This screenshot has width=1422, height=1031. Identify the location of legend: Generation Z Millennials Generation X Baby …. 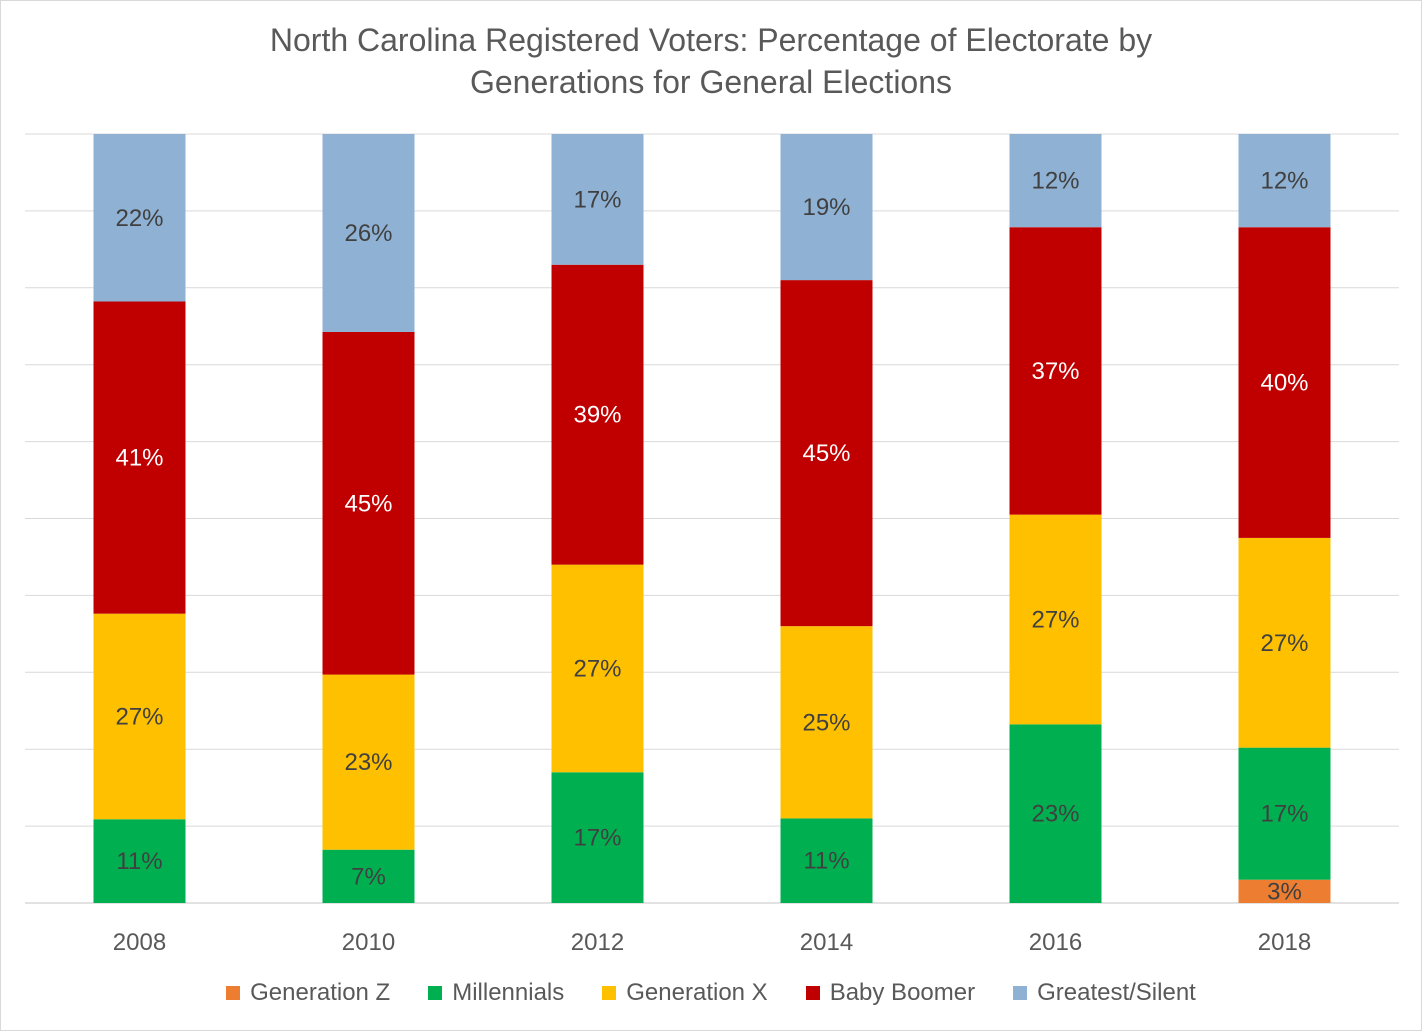
(711, 993).